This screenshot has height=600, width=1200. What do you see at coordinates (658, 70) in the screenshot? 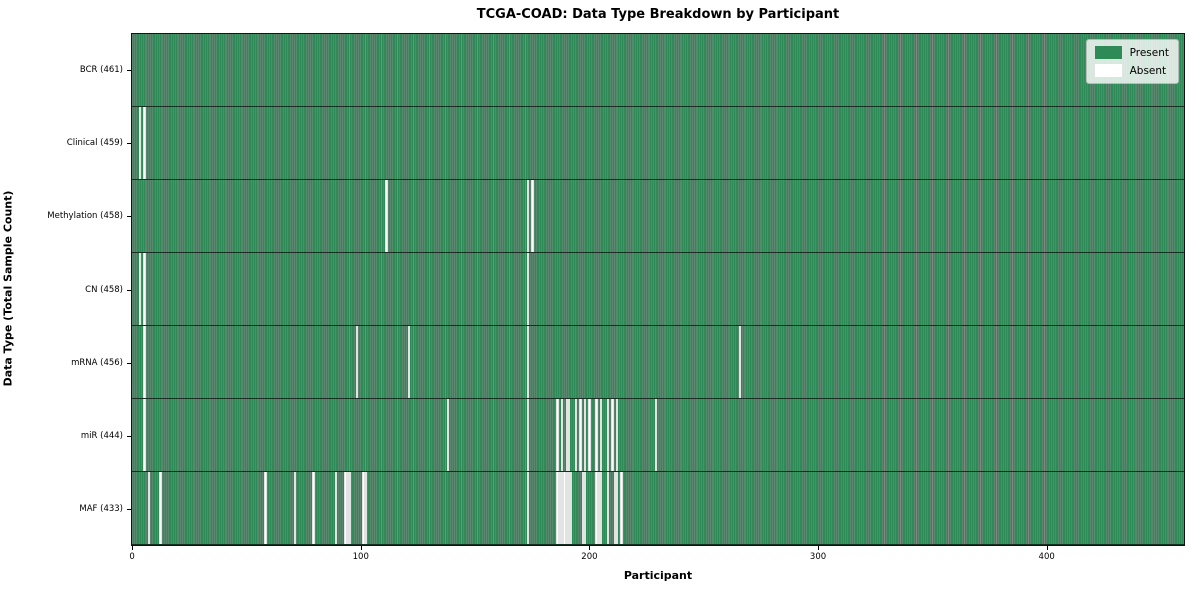
I see `heatmap-row-BCR` at bounding box center [658, 70].